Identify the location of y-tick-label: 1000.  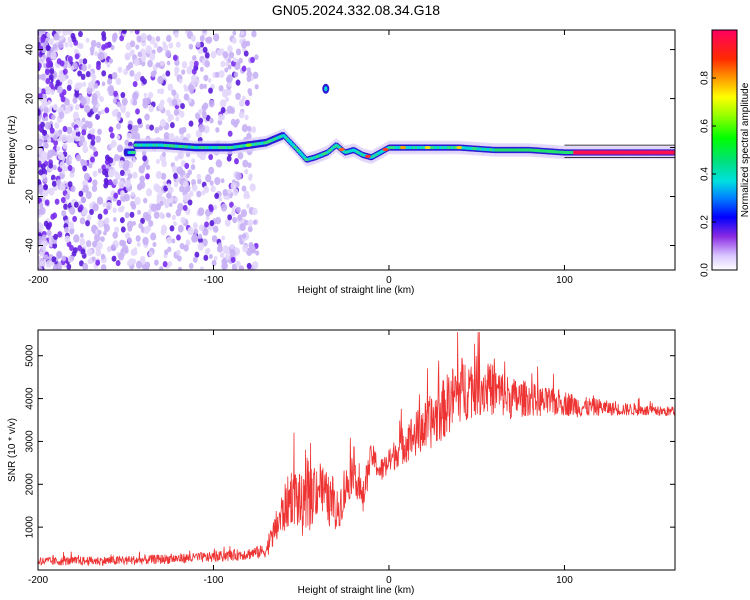
(30, 527).